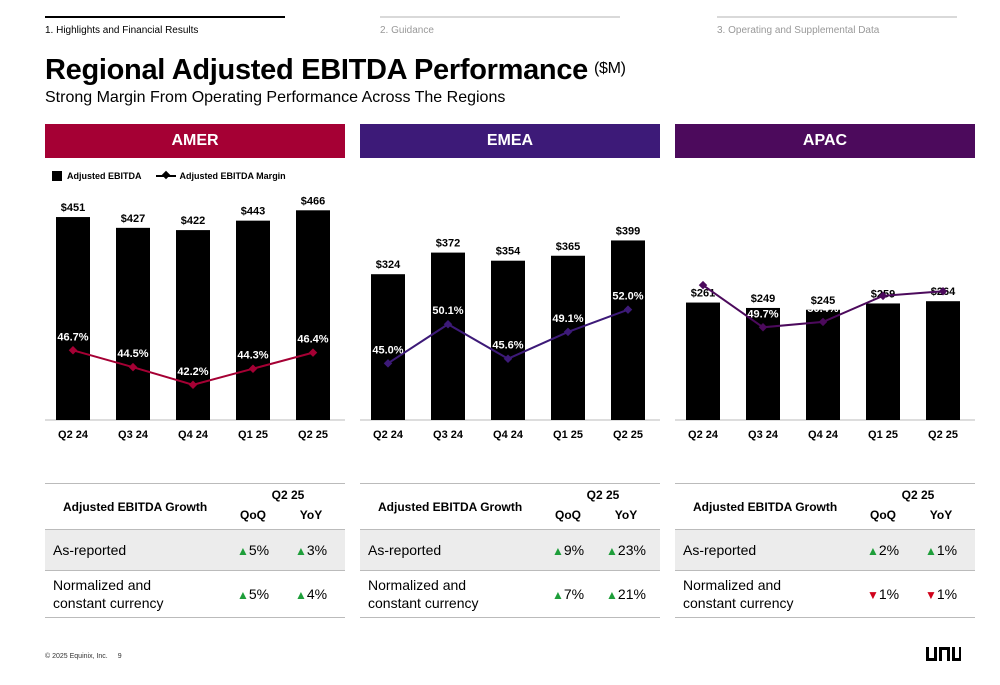 Image resolution: width=1000 pixels, height=685 pixels. Describe the element at coordinates (259, 550) in the screenshot. I see `qoq-text: 5%` at that location.